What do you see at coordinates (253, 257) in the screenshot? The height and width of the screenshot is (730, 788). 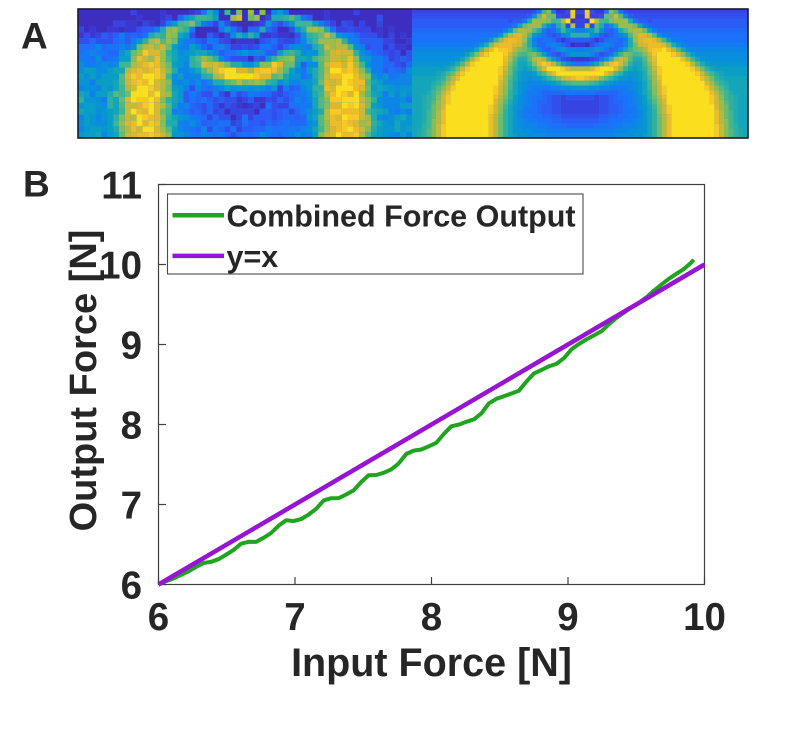 I see `svg-text: y=x` at bounding box center [253, 257].